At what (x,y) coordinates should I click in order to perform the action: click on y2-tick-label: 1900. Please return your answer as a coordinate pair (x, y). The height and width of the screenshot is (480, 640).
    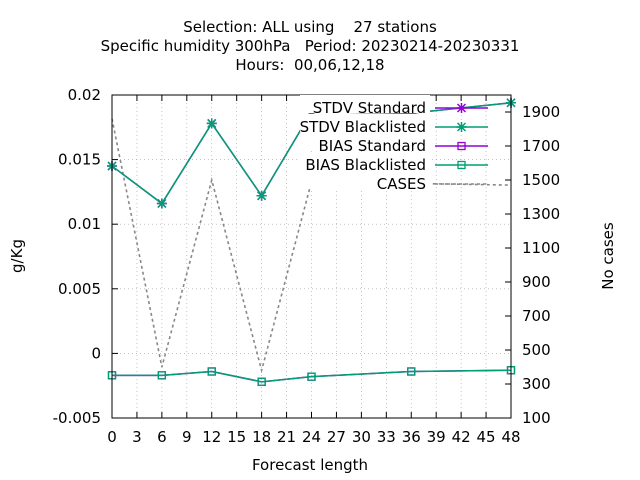
    Looking at the image, I should click on (541, 112).